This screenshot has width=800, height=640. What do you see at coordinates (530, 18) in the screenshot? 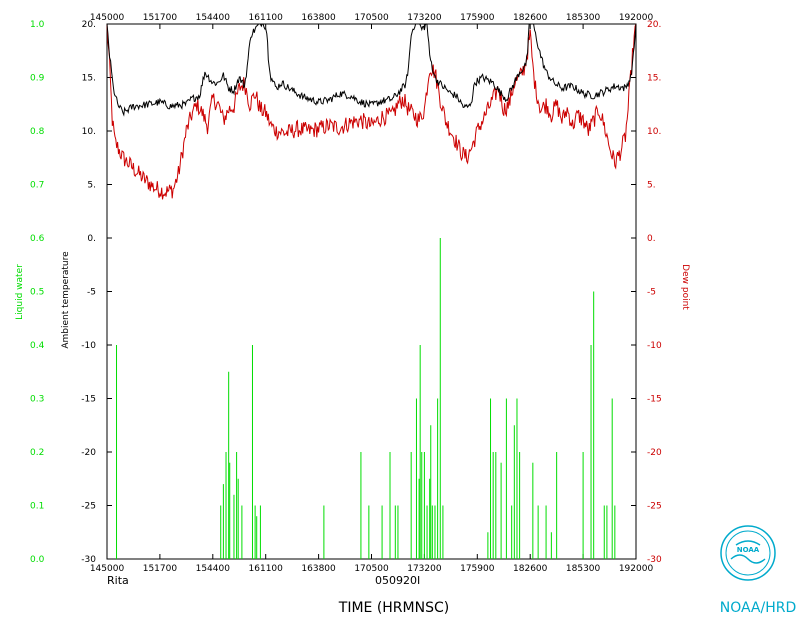
I see `x-tick-label-top: 182600` at bounding box center [530, 18].